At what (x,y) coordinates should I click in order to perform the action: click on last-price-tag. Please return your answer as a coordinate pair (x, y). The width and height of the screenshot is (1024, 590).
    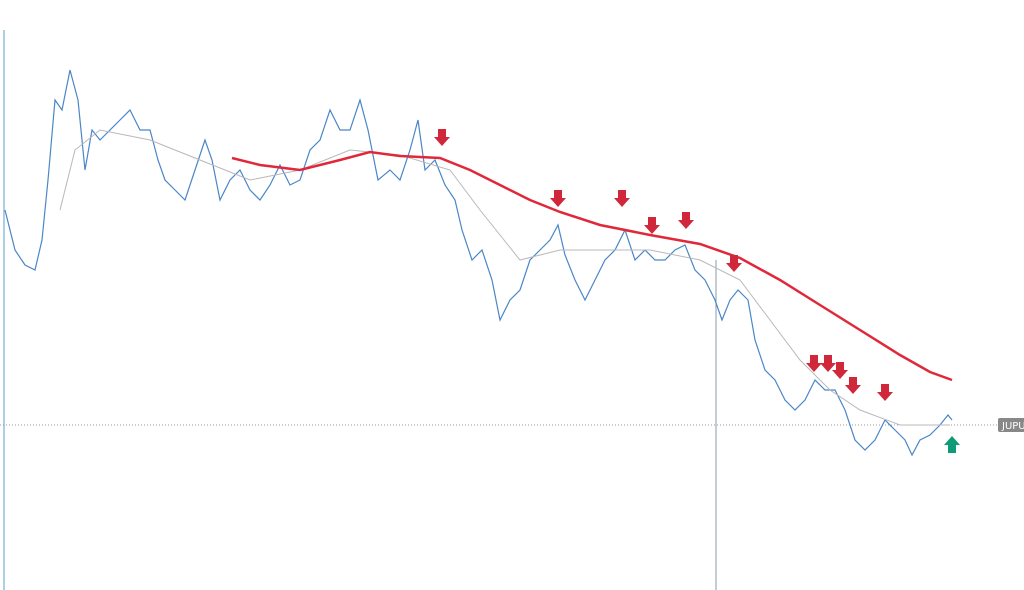
    Looking at the image, I should click on (1011, 425).